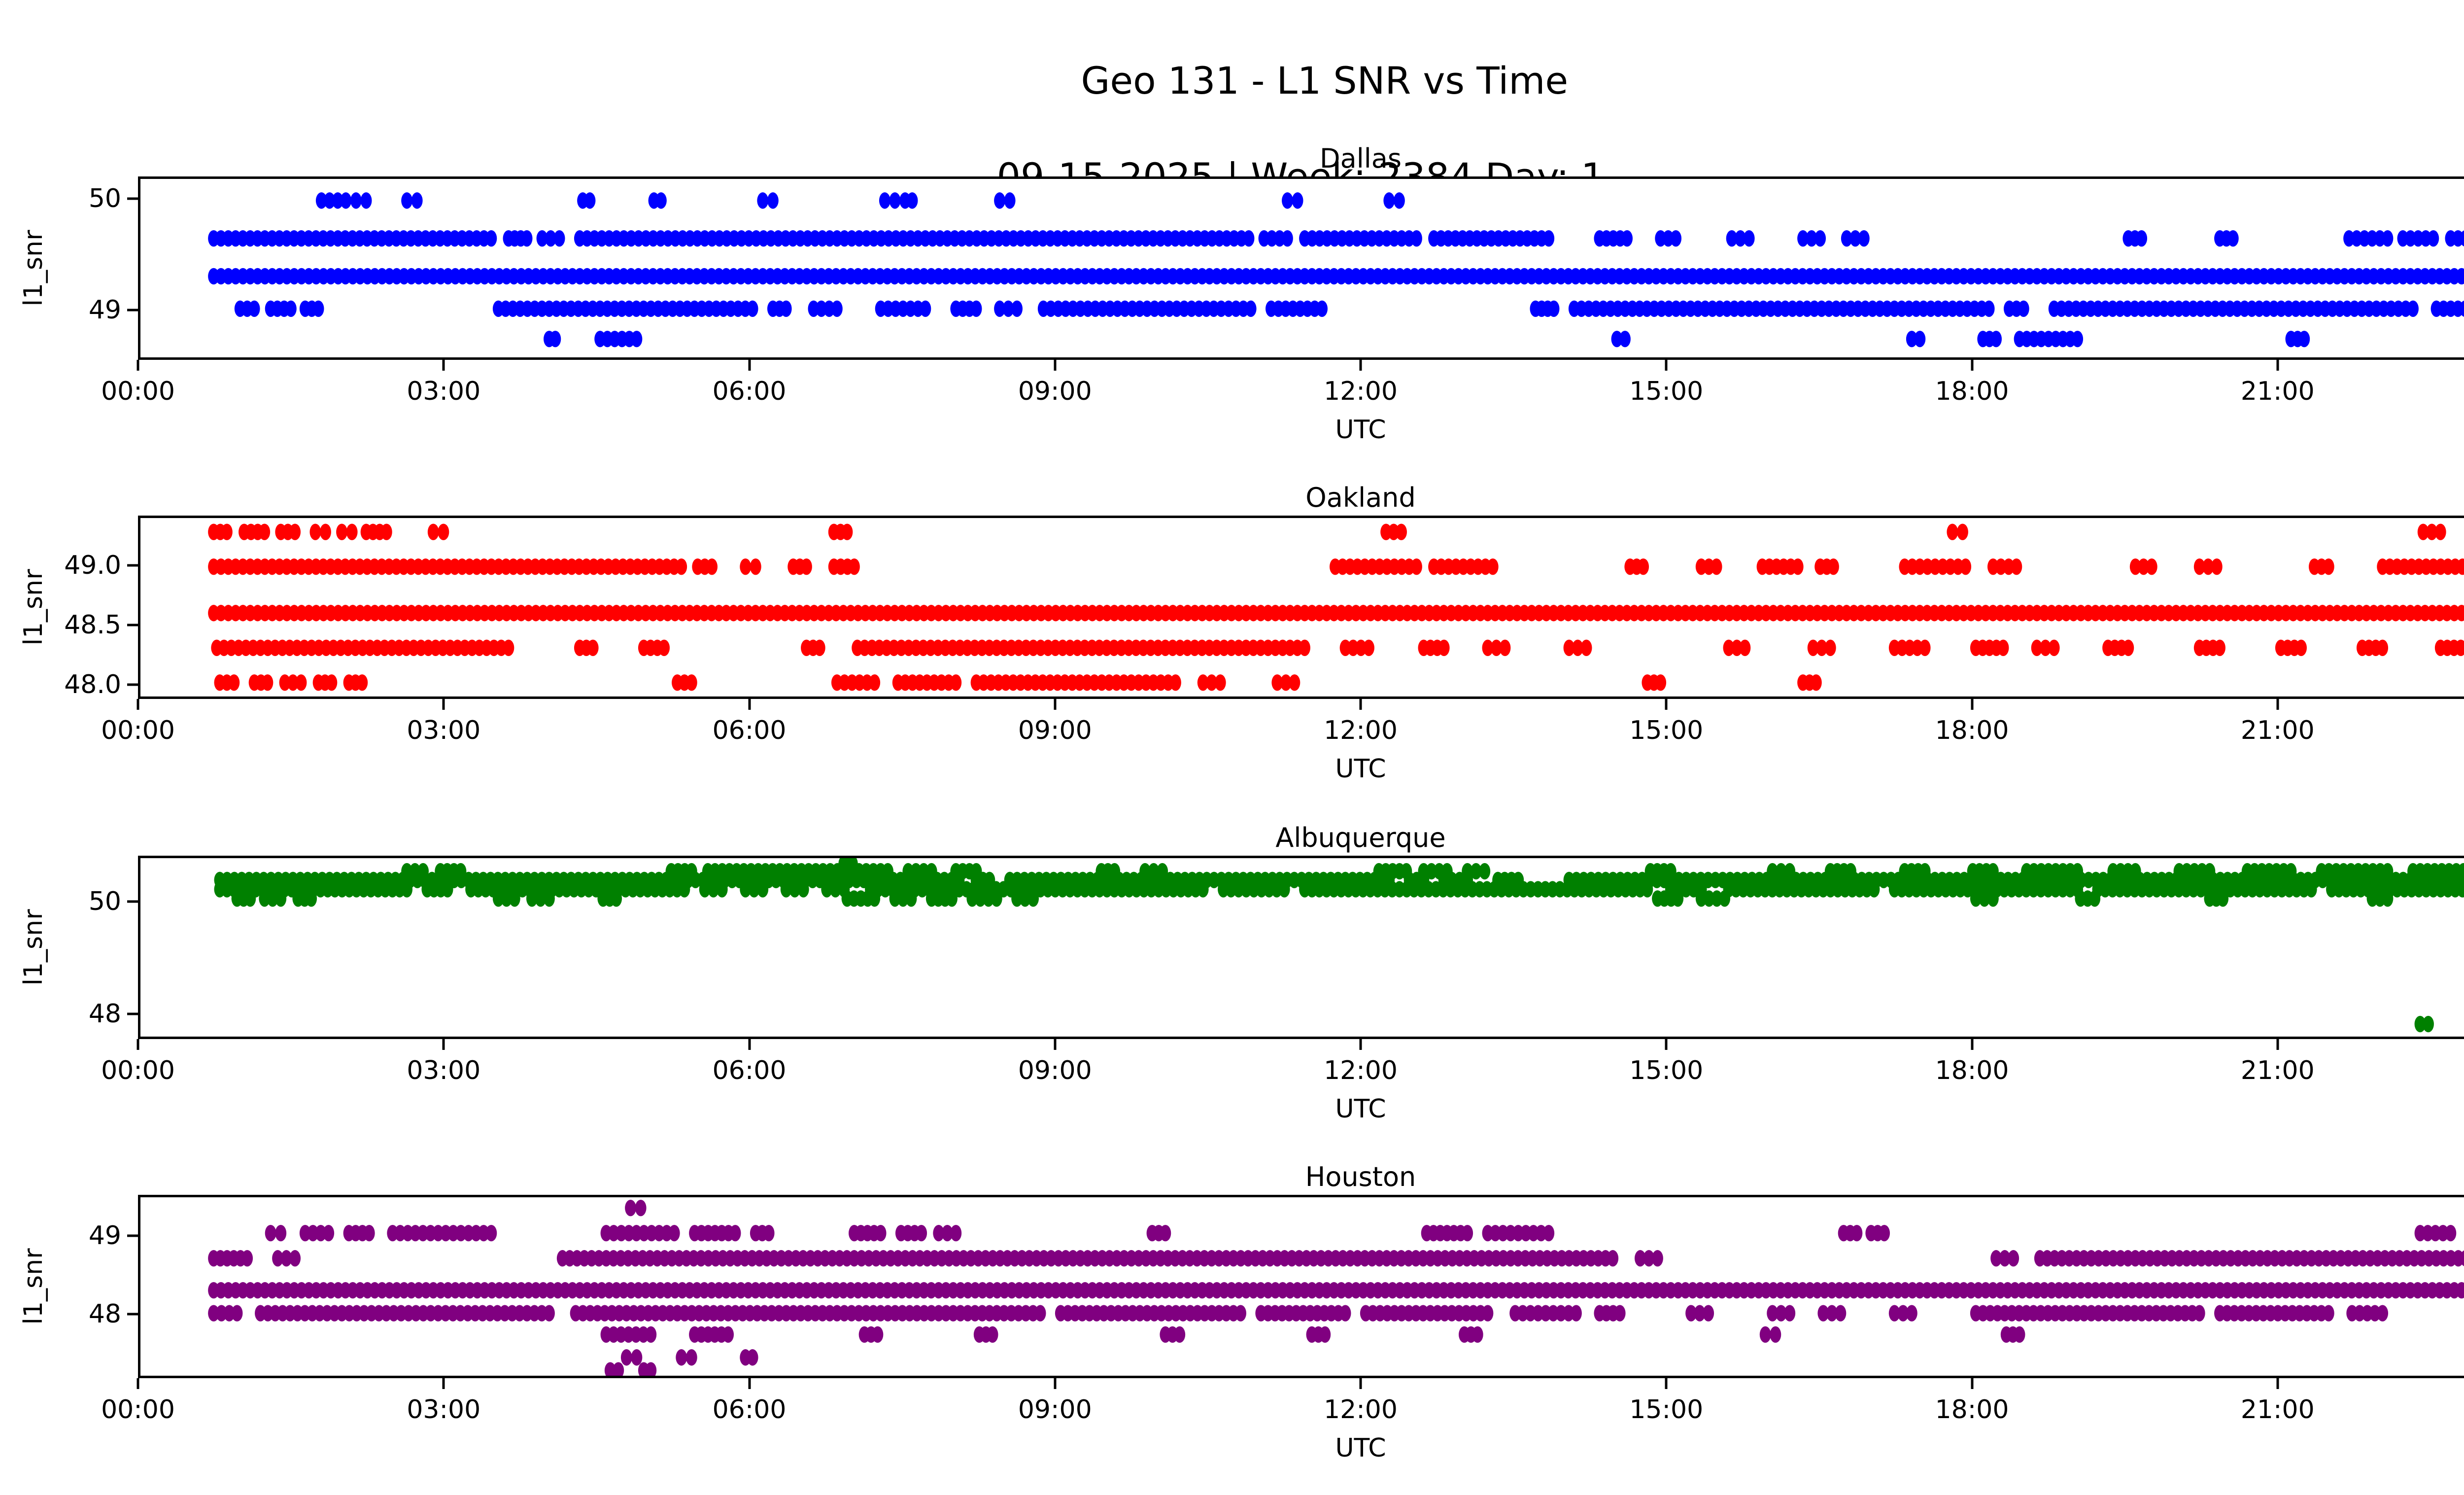  Describe the element at coordinates (1055, 391) in the screenshot. I see `xtick-label-dallas-3: 09:00` at that location.